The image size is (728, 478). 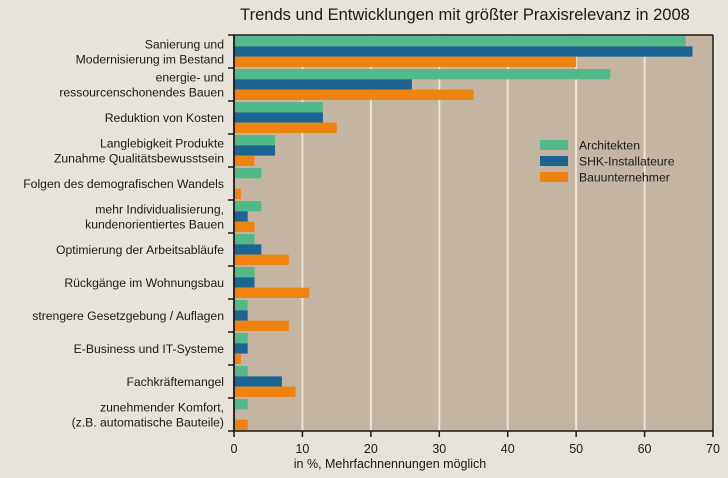 I want to click on category-label: E-Business und IT-Systeme, so click(x=149, y=349).